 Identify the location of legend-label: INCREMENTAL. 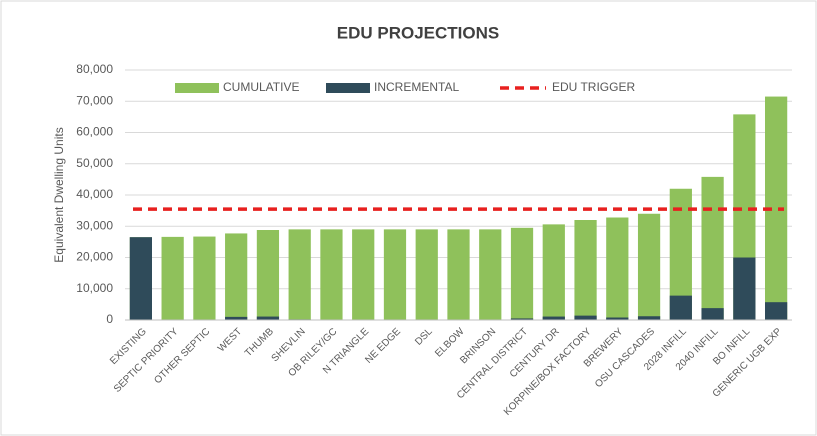
(416, 87).